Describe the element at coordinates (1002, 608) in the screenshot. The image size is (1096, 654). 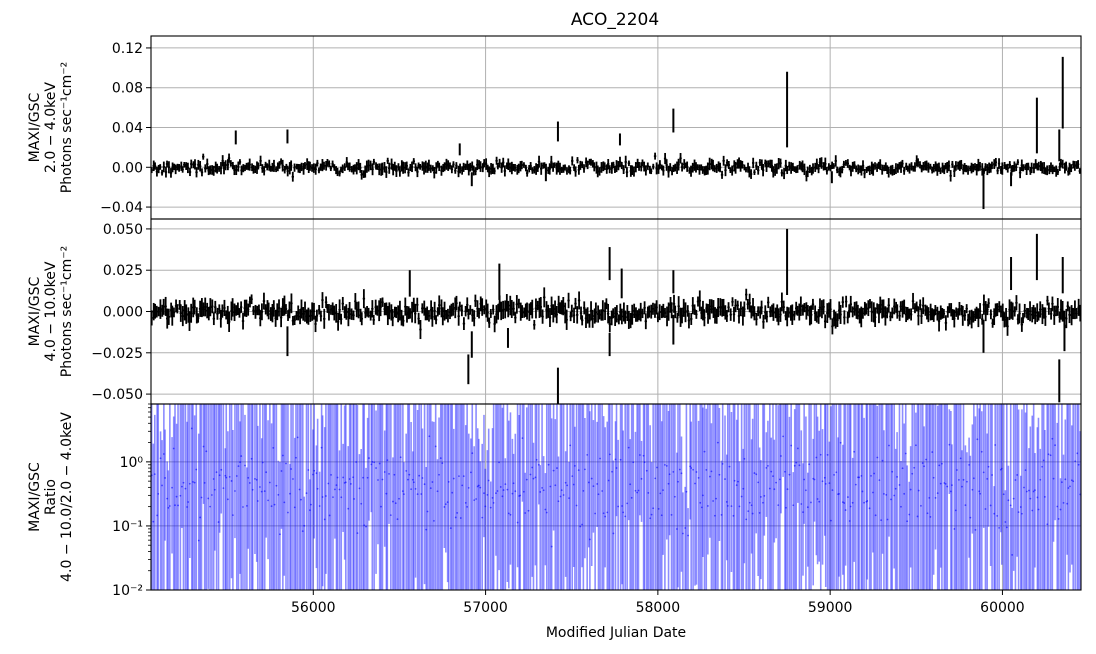
I see `x-tick-label: 60000` at that location.